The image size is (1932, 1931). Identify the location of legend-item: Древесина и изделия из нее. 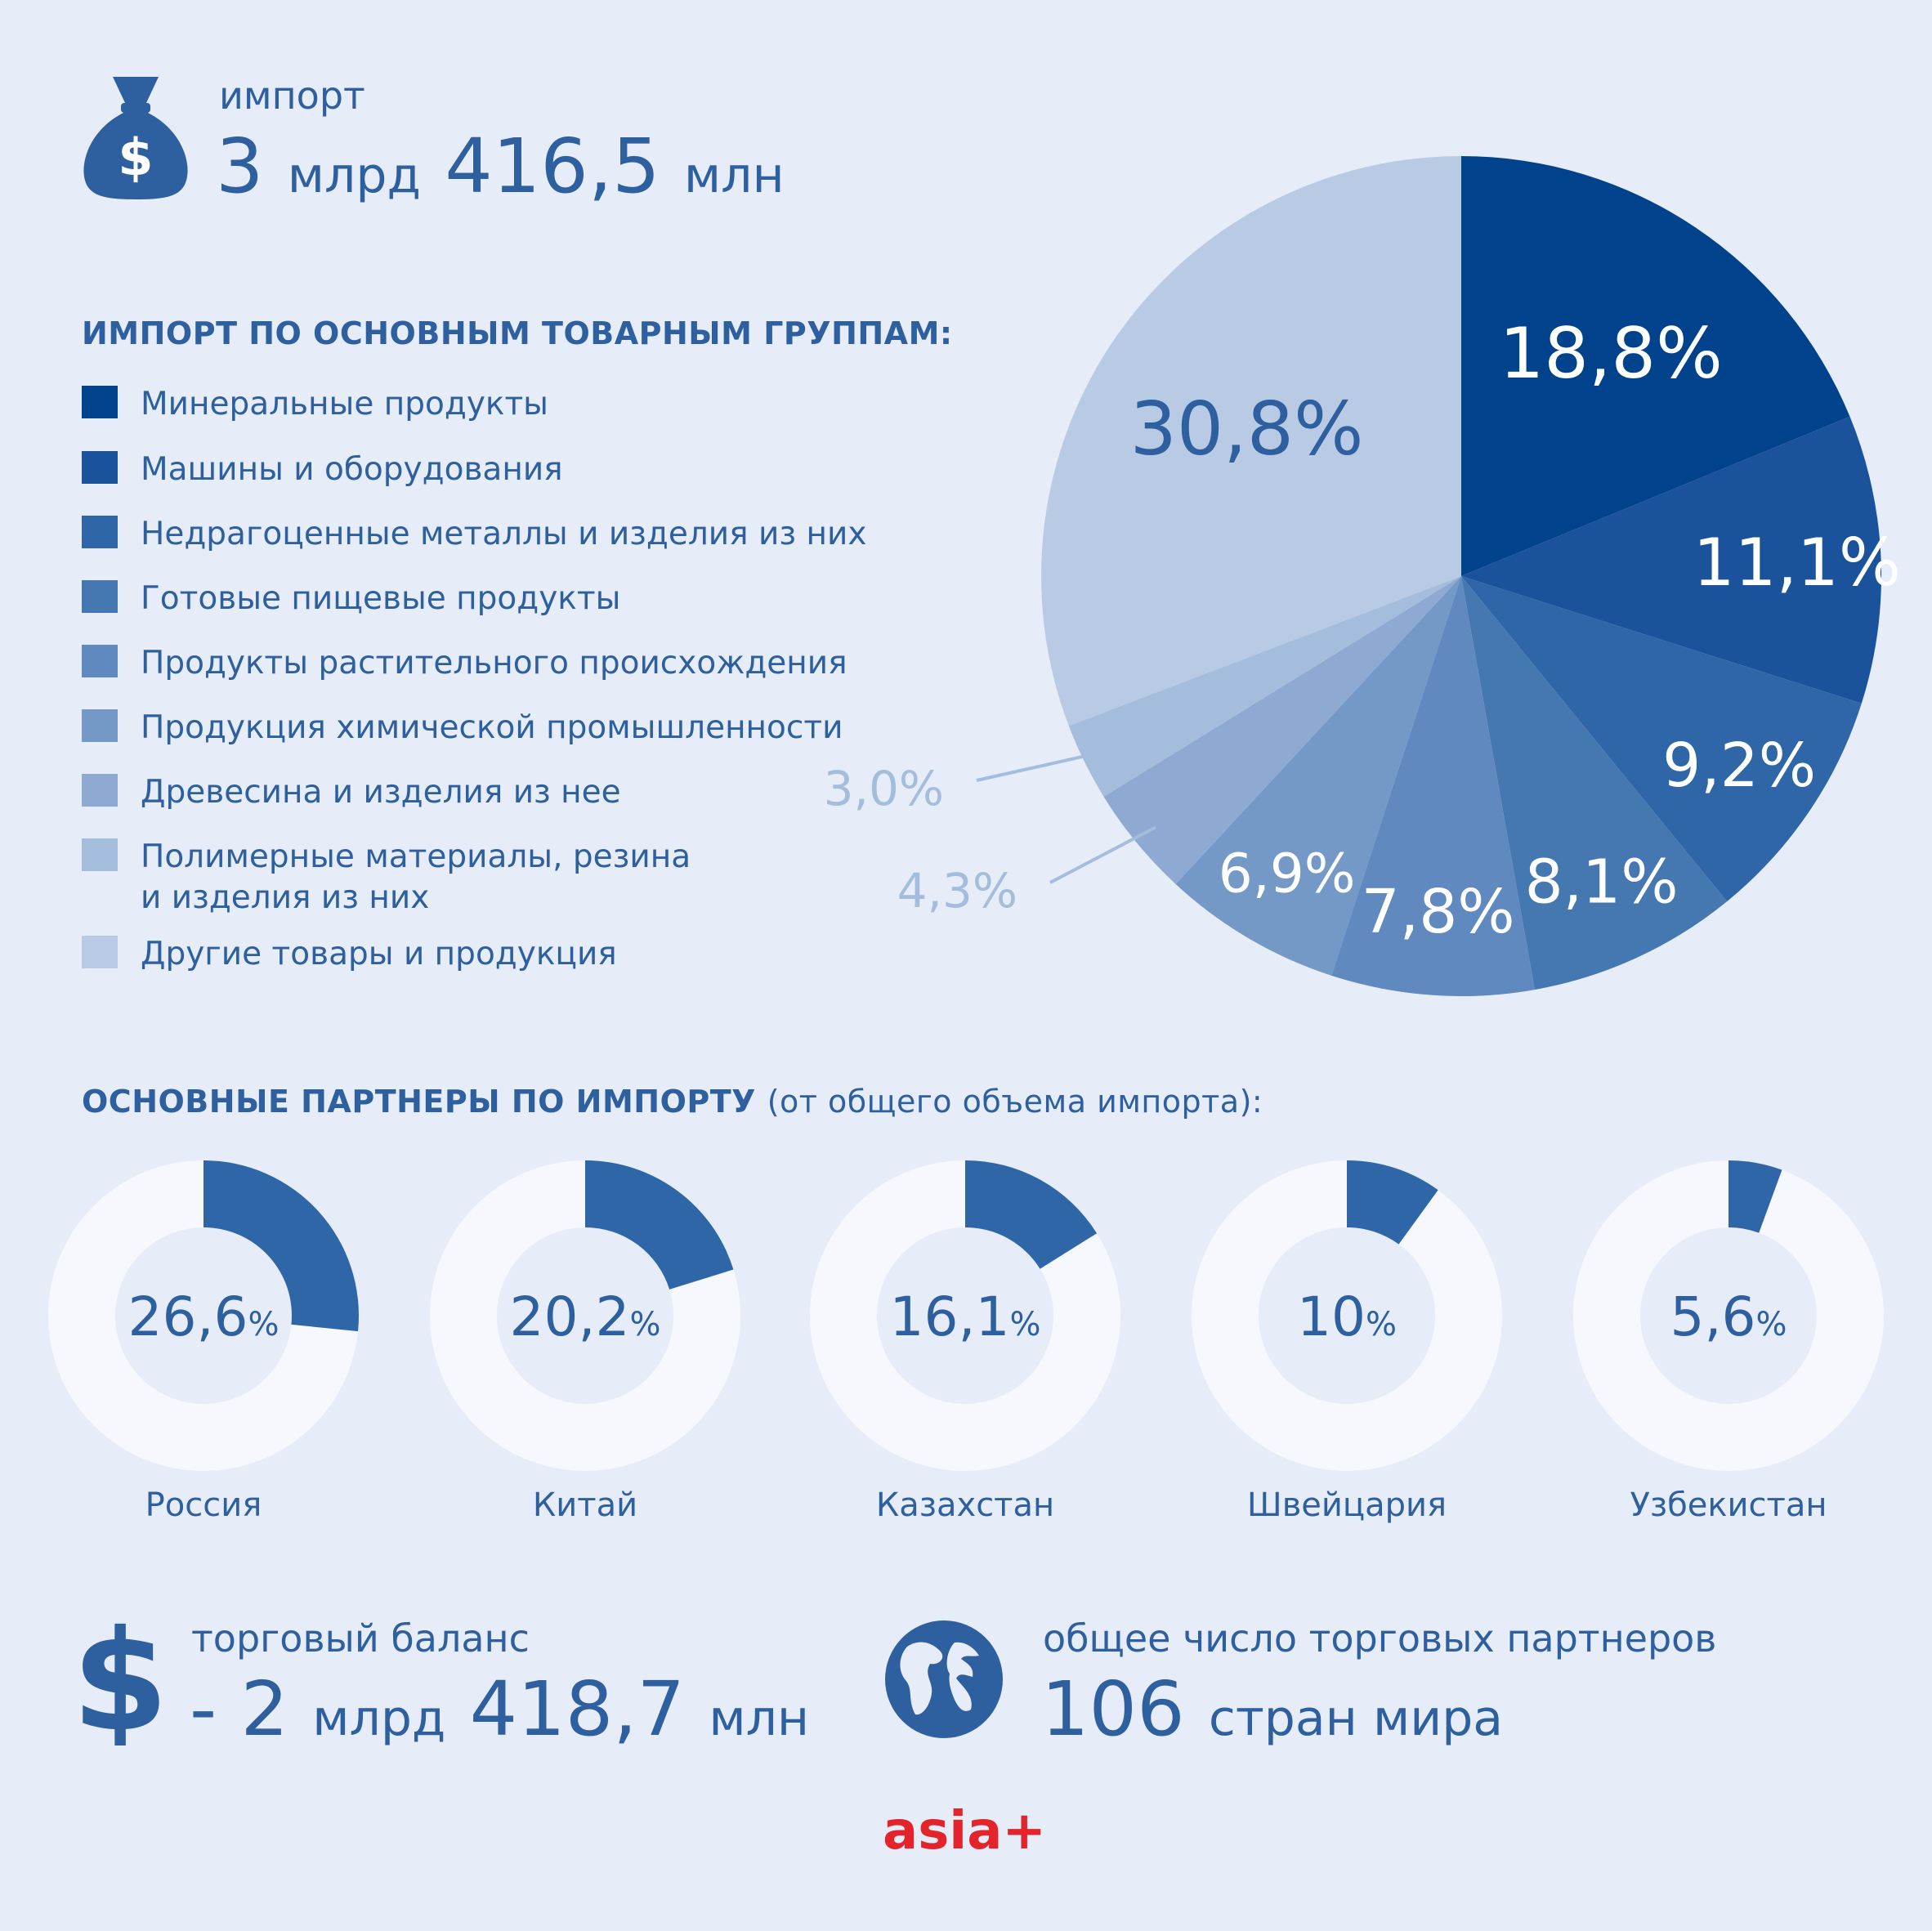
(351, 792).